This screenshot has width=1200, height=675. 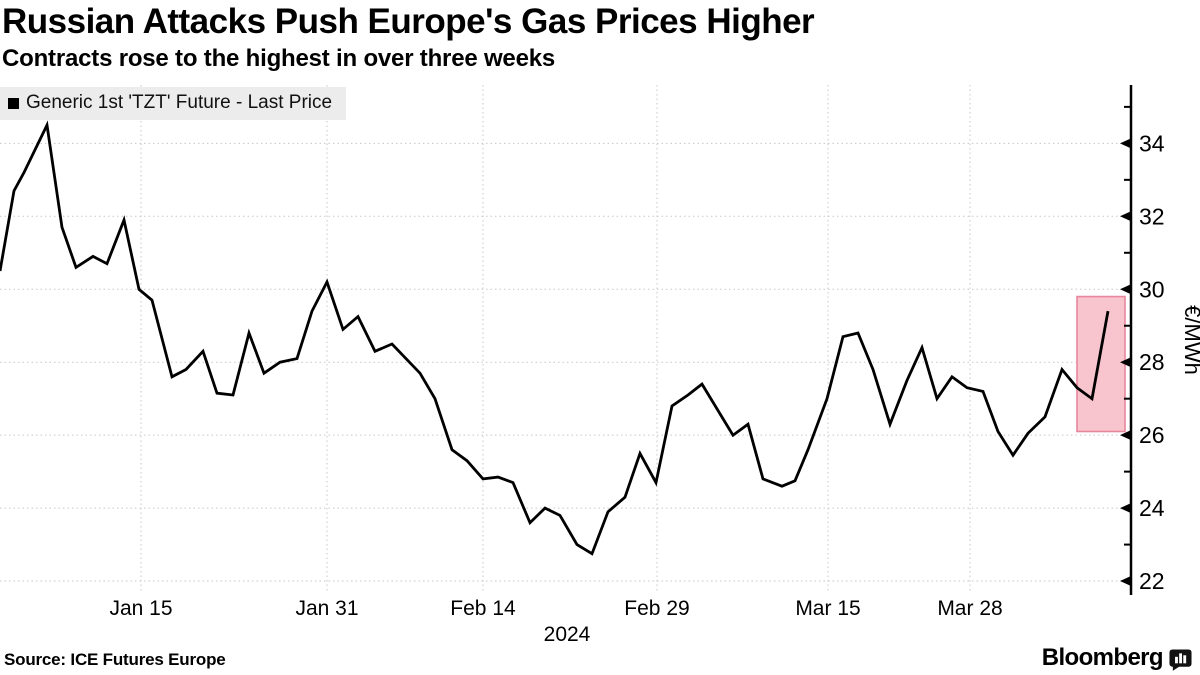 I want to click on y-tick-label: 30, so click(x=1152, y=289).